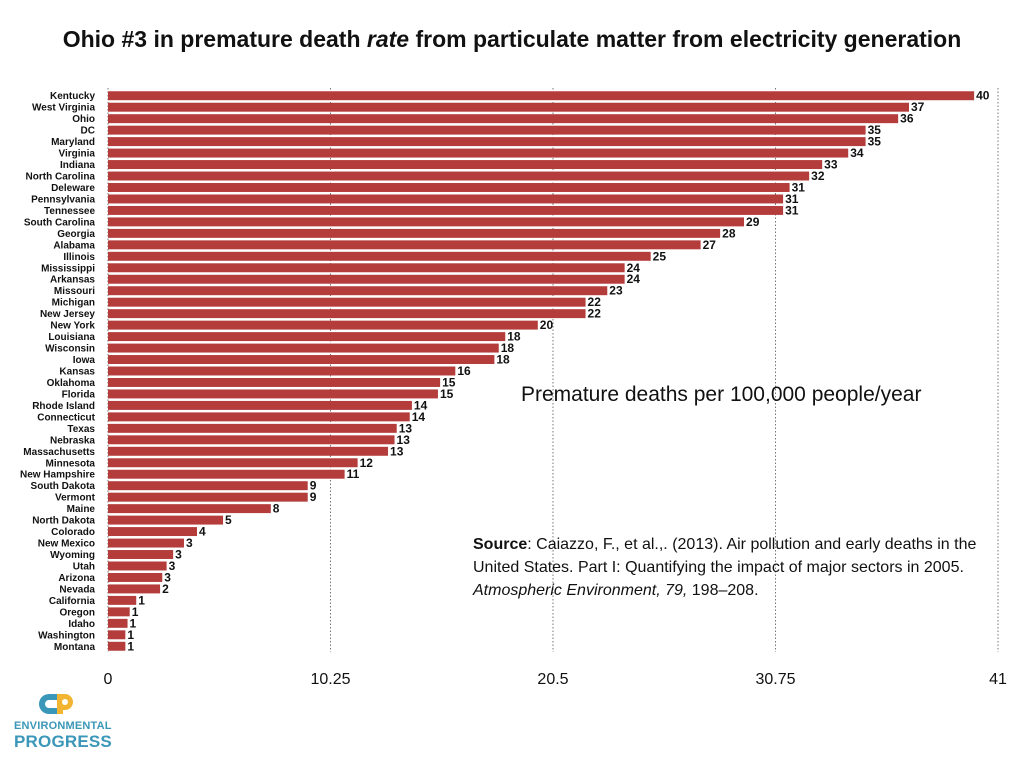 This screenshot has width=1024, height=768. I want to click on category-label: Minnesota, so click(71, 463).